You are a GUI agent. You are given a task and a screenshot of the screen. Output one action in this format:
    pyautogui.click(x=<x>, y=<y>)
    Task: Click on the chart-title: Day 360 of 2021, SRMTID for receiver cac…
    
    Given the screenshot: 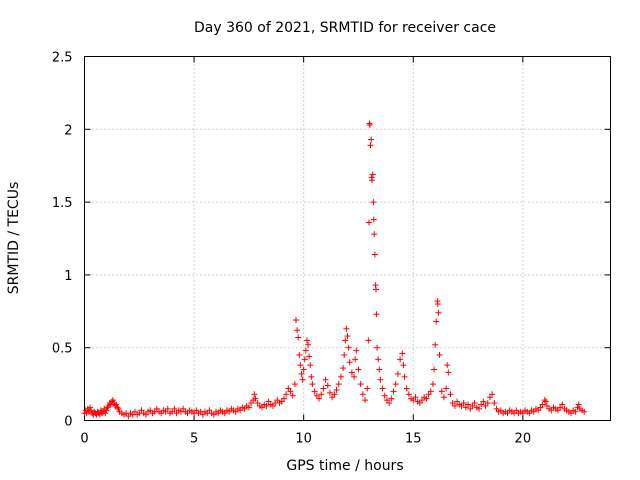 What is the action you would take?
    pyautogui.click(x=345, y=28)
    